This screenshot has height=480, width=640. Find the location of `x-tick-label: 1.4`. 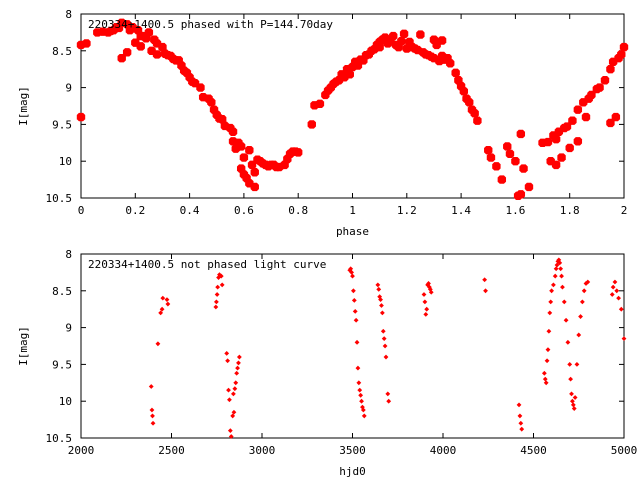

x-tick-label: 1.4 is located at coordinates (461, 210).